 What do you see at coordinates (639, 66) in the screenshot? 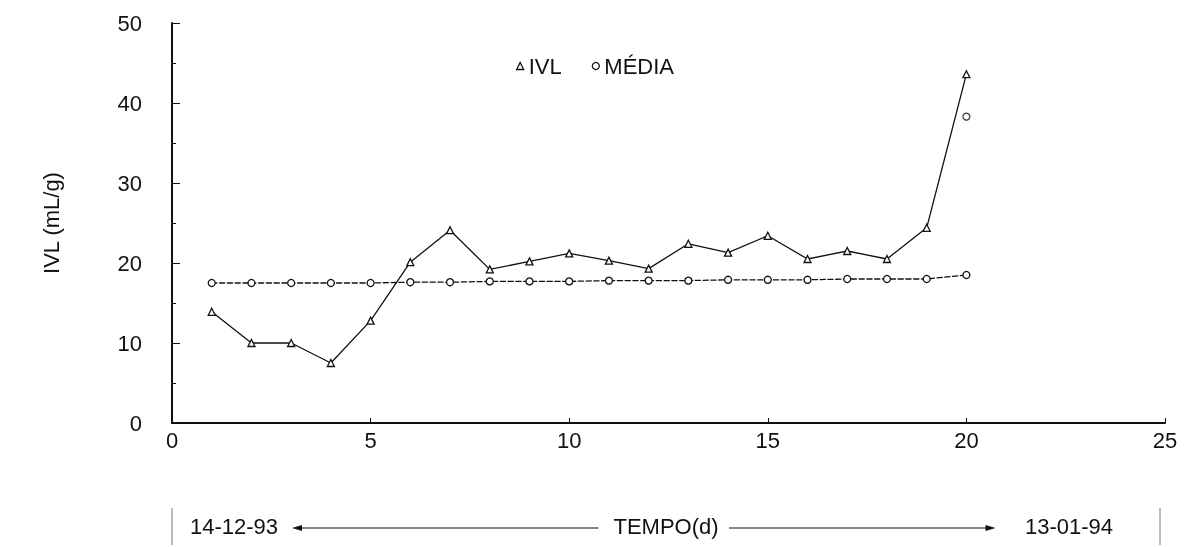
I see `legend-label: MÉDIA` at bounding box center [639, 66].